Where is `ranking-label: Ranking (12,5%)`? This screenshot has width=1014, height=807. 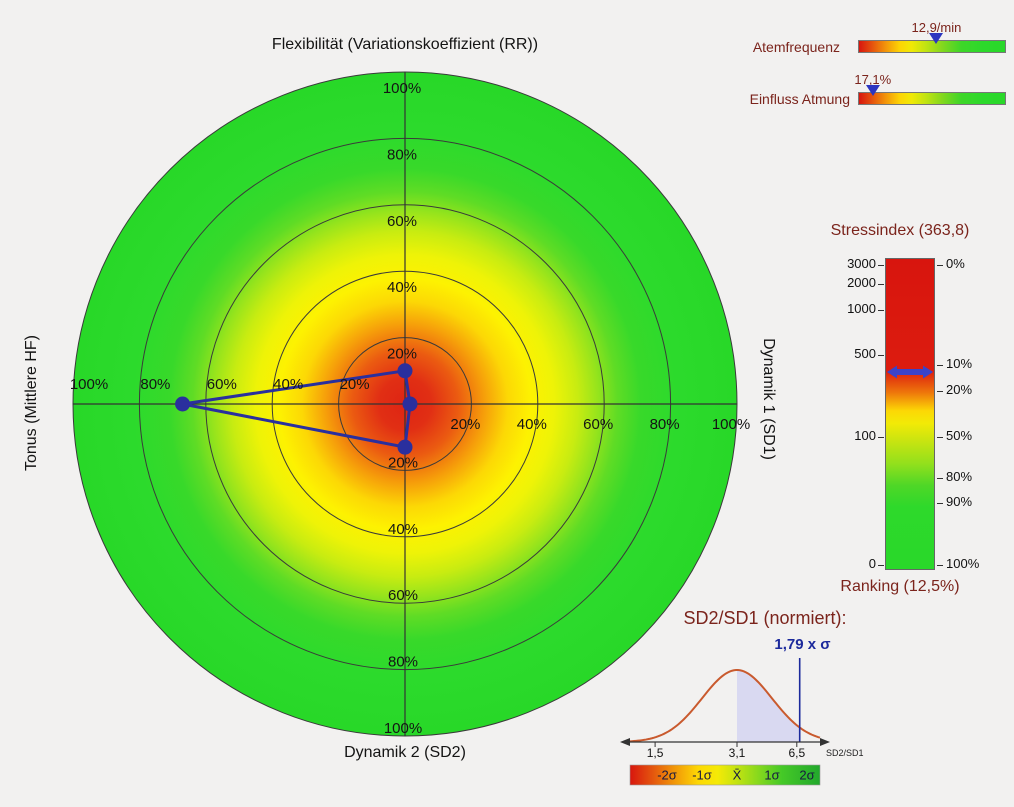 ranking-label: Ranking (12,5%) is located at coordinates (900, 586).